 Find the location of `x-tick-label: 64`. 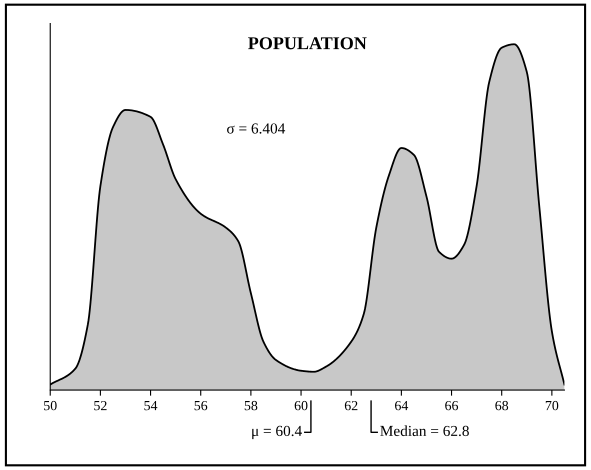

x-tick-label: 64 is located at coordinates (401, 405).